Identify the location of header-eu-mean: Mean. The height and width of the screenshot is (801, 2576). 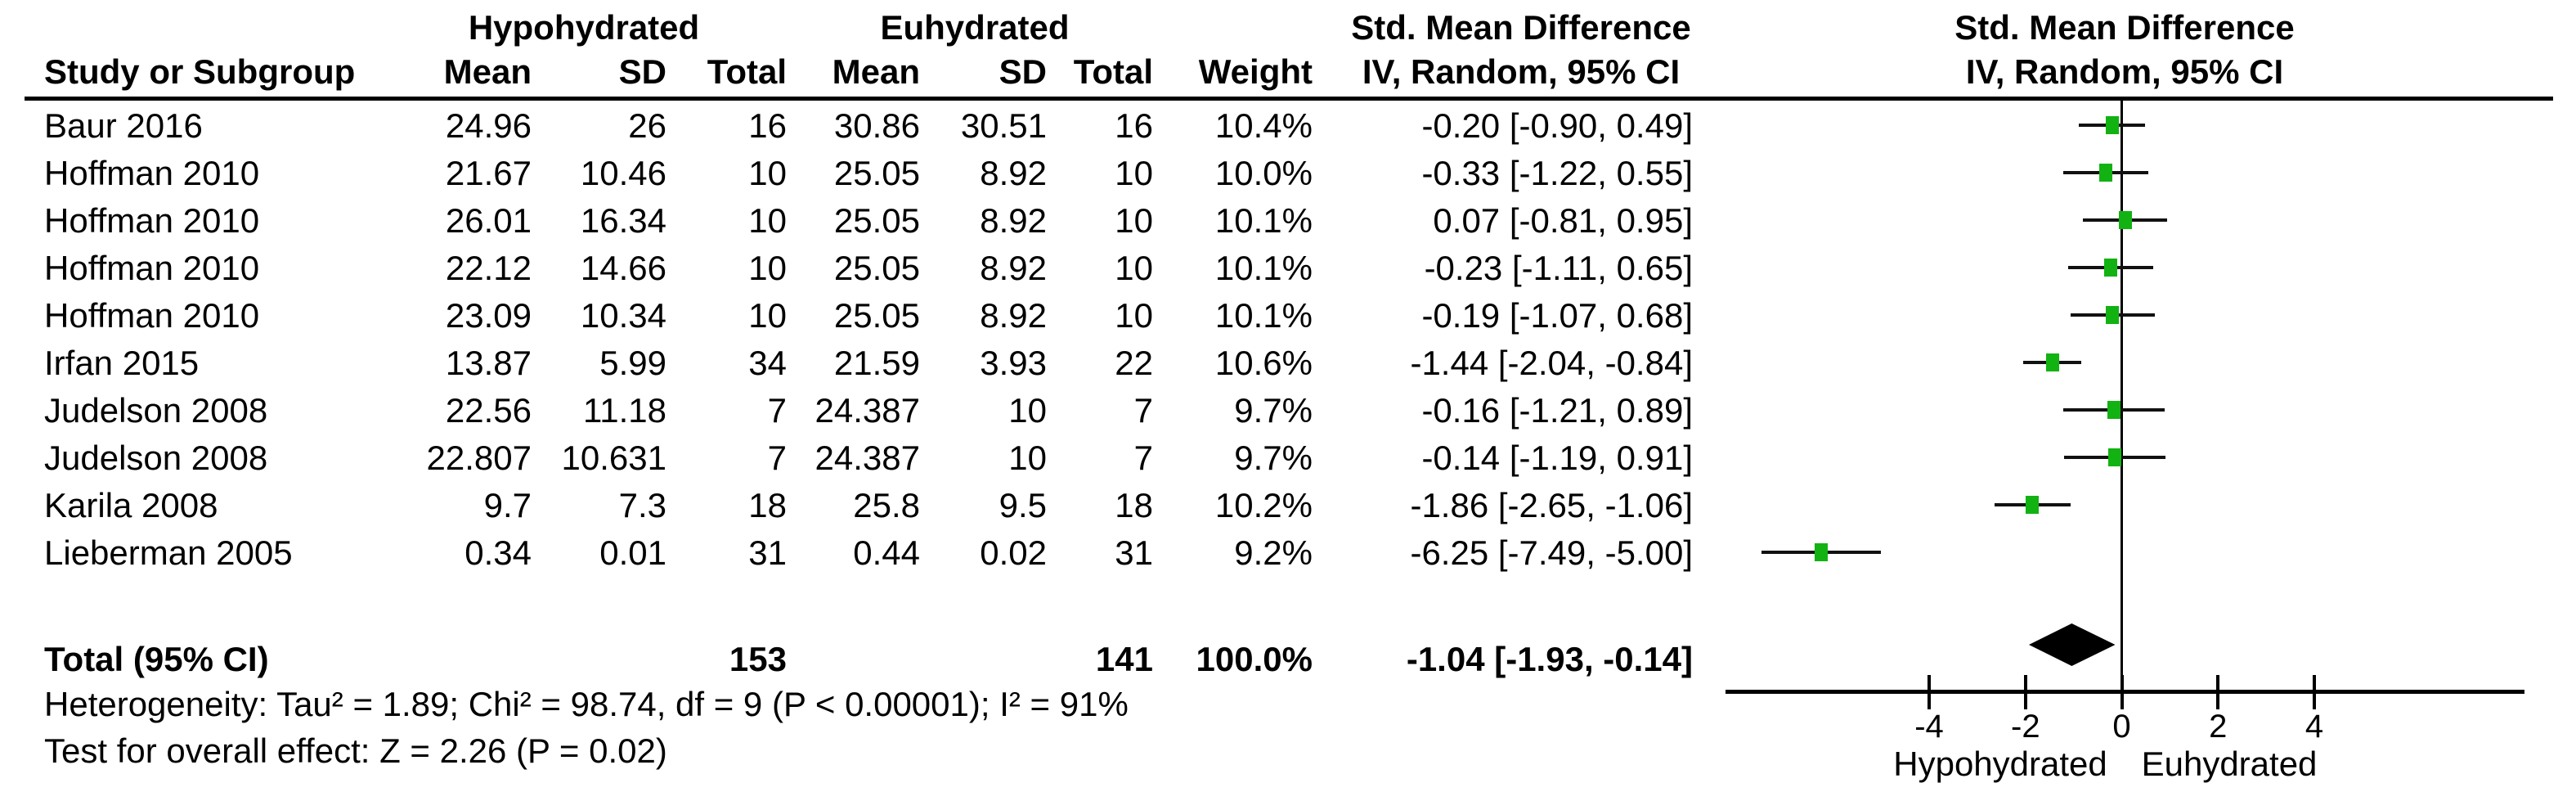
(876, 72).